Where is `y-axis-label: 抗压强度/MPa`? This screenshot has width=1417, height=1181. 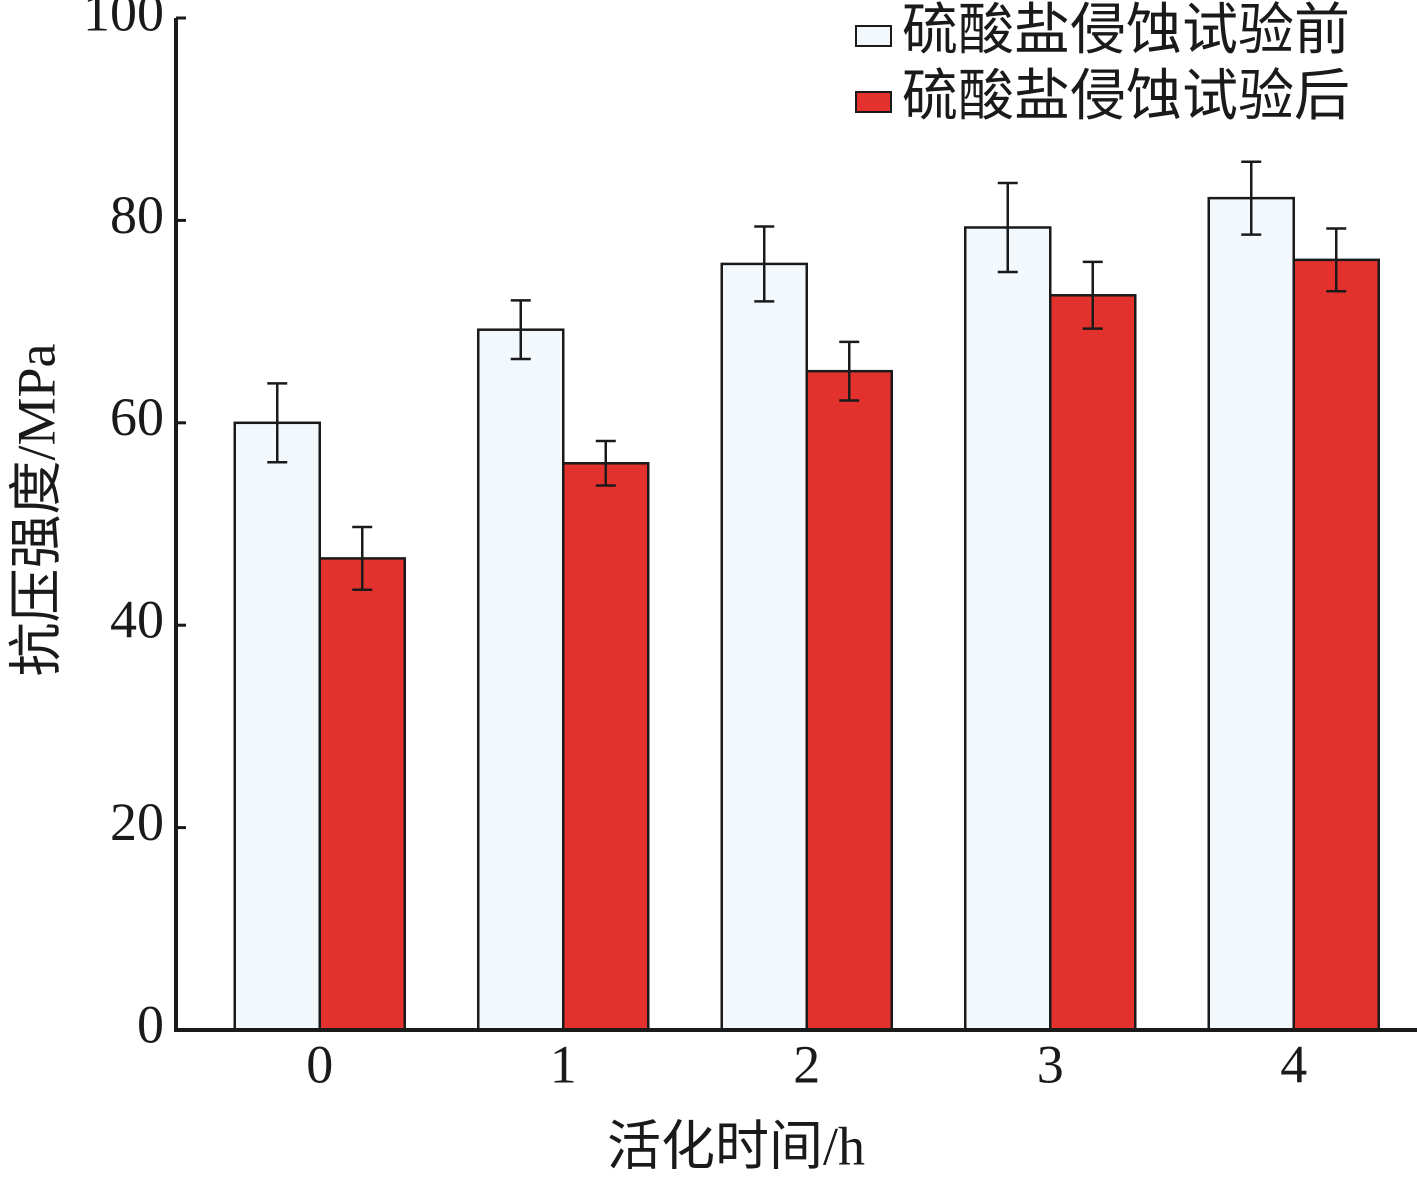
y-axis-label: 抗压强度/MPa is located at coordinates (36, 509).